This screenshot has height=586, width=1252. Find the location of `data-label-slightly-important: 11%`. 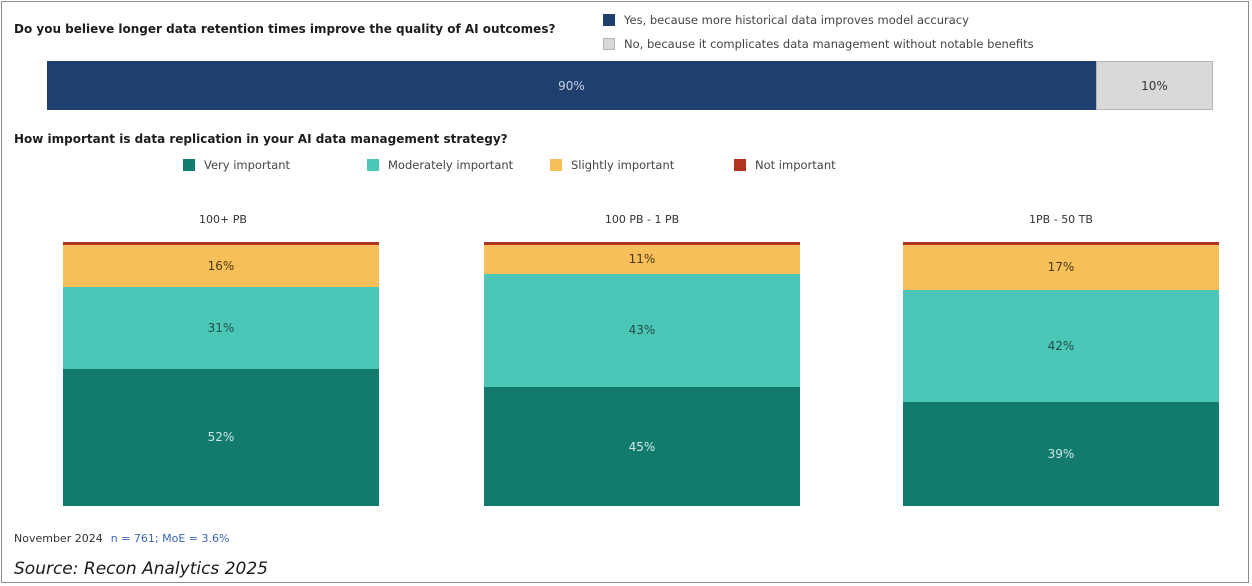

data-label-slightly-important: 11% is located at coordinates (642, 259).